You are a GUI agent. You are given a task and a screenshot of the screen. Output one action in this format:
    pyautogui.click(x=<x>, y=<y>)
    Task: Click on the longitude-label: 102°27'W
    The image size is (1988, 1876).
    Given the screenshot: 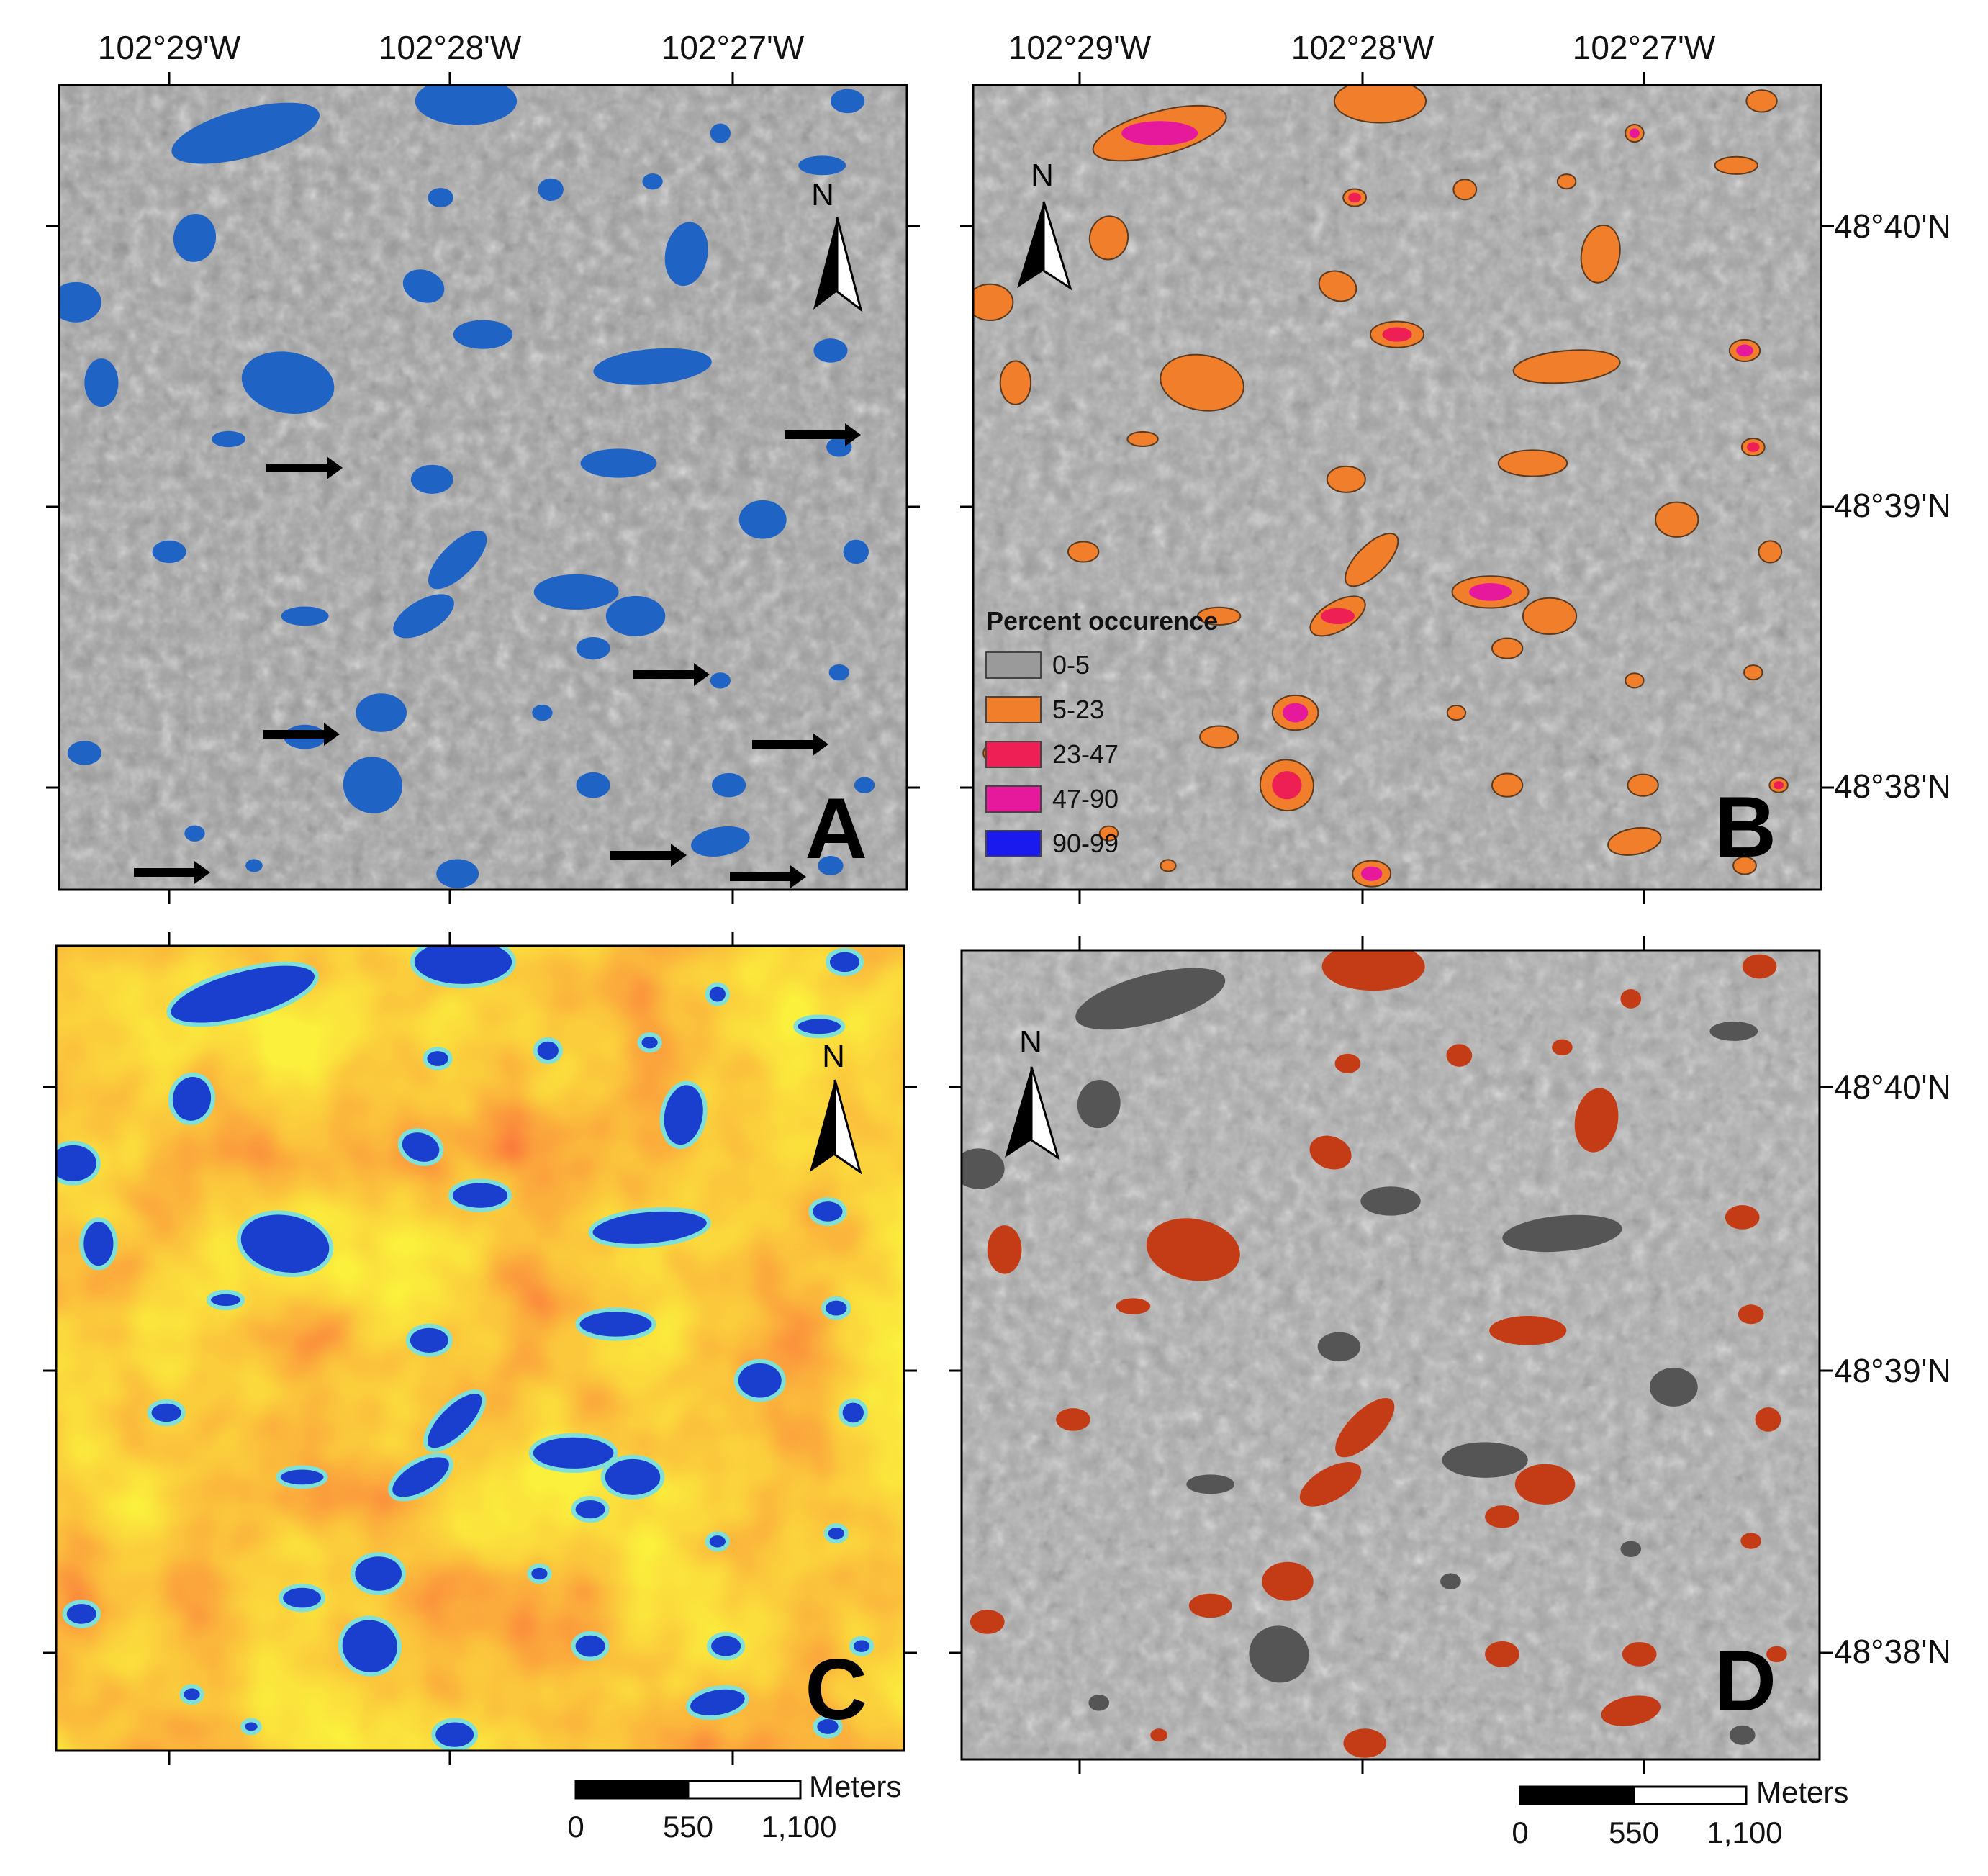 What is the action you would take?
    pyautogui.click(x=1644, y=48)
    